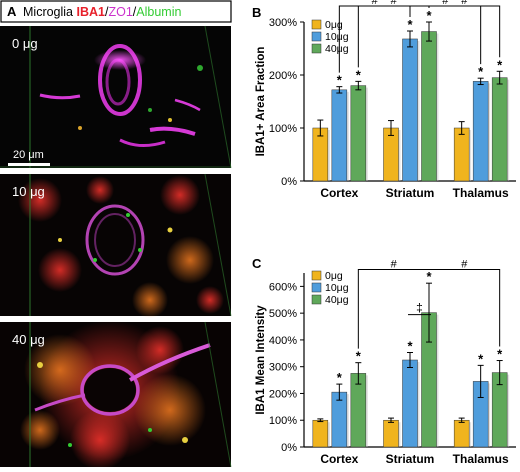  I want to click on y-axis-label: IBA1 Mean Intensity, so click(261, 360).